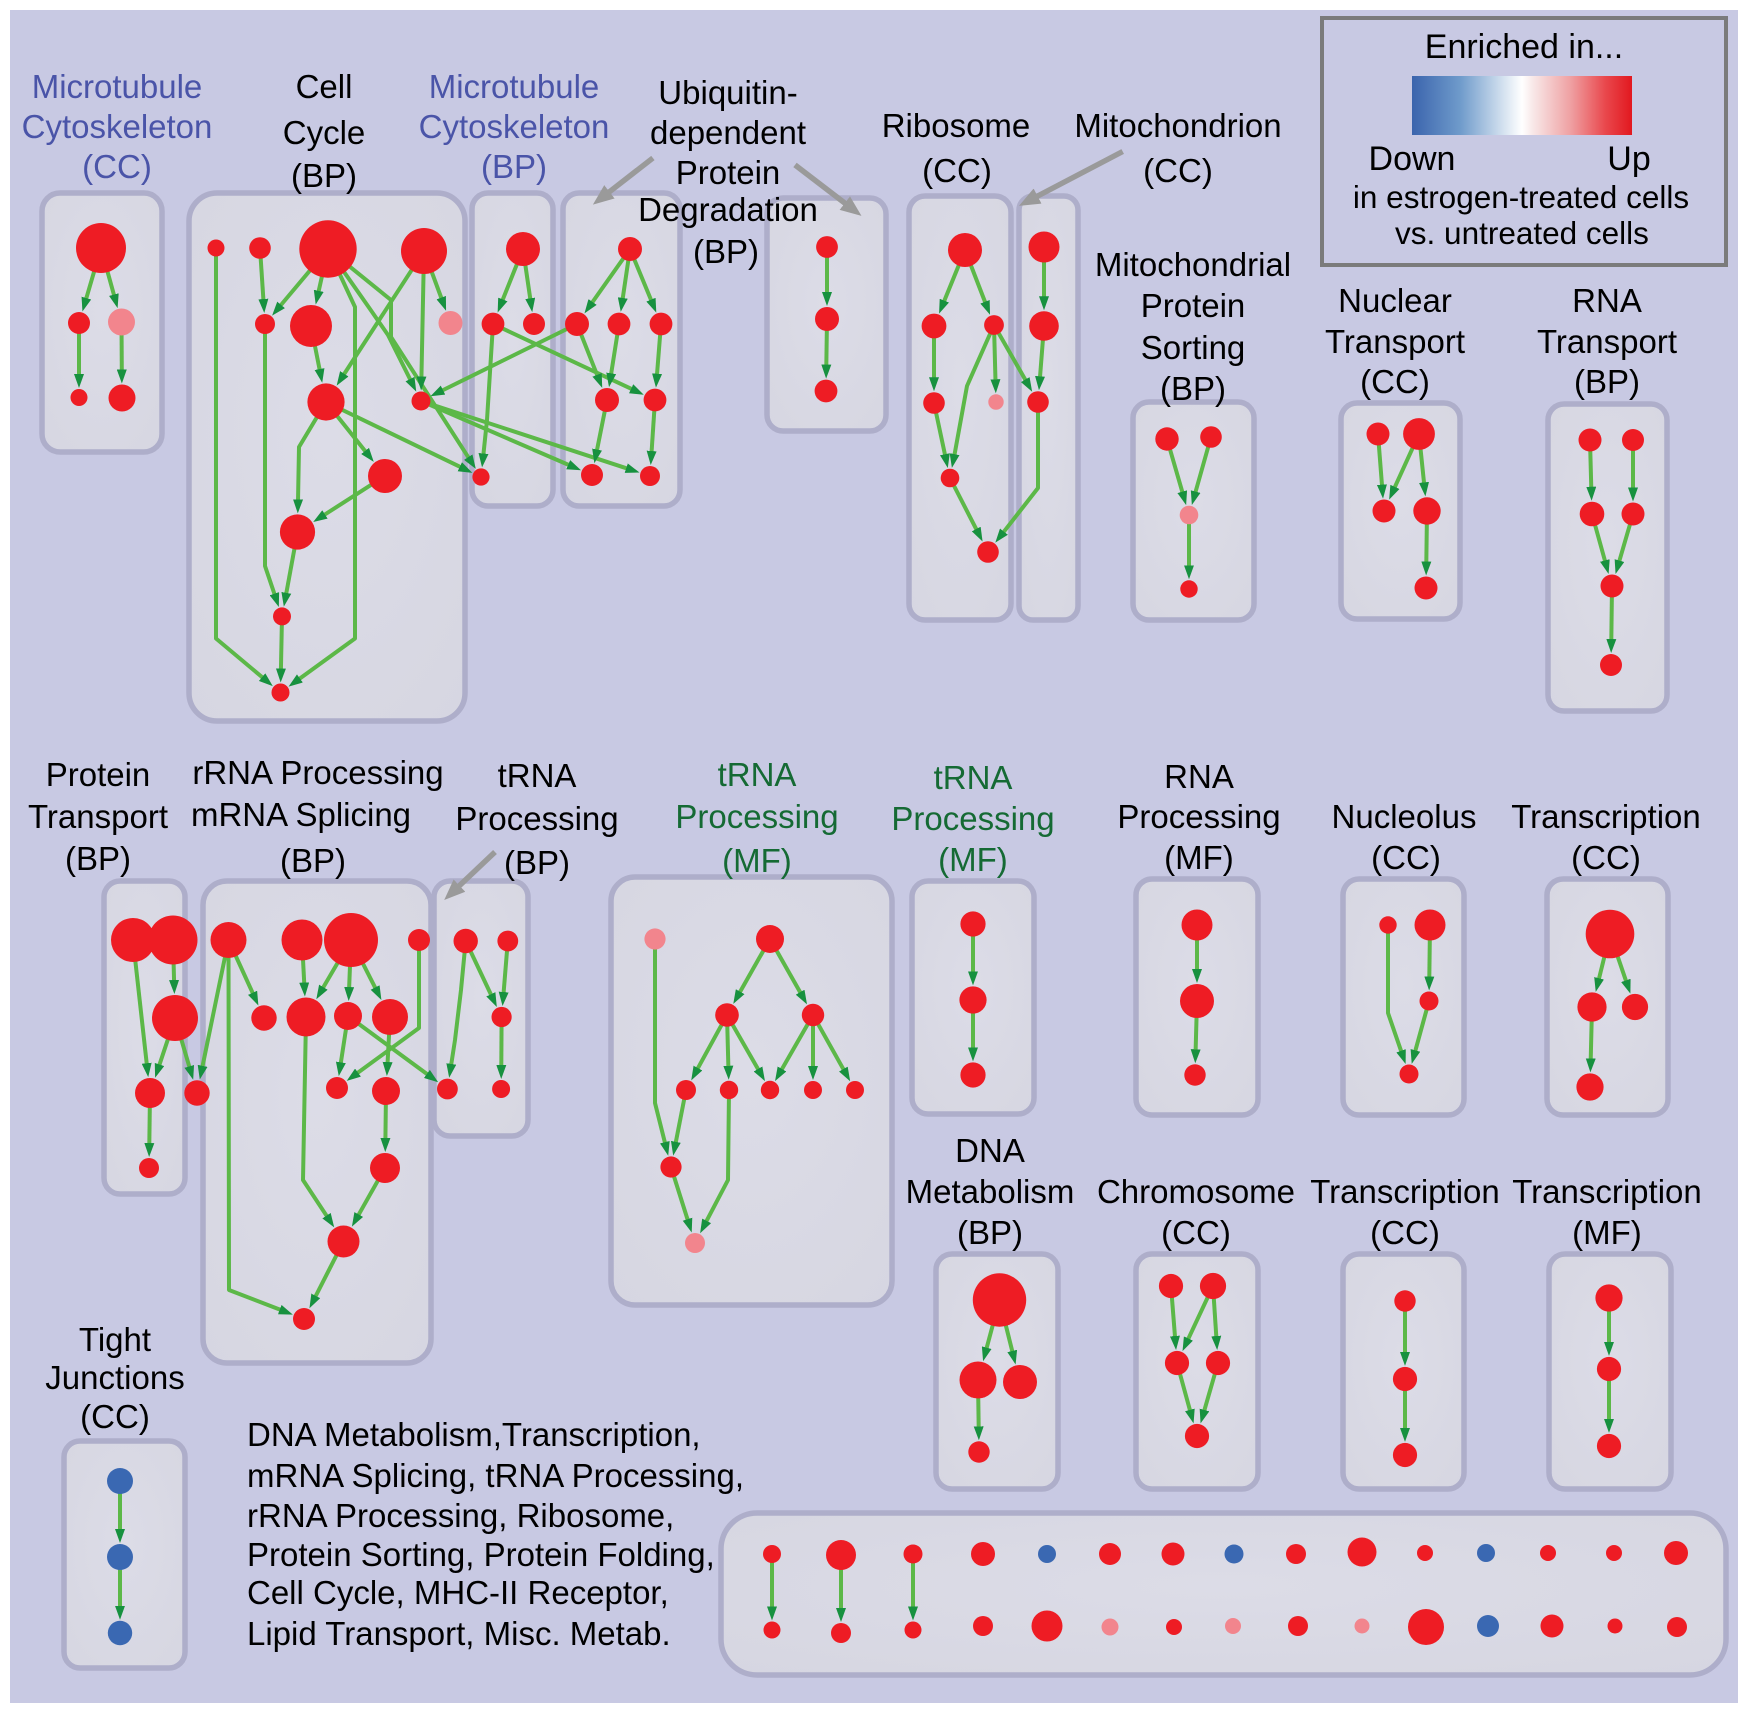 This screenshot has width=1750, height=1715. I want to click on svg-text: Ribosome, so click(956, 125).